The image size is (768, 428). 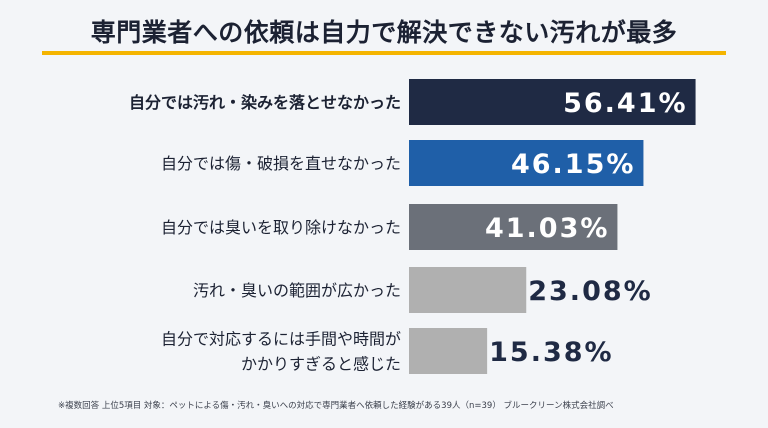 I want to click on category-label-3: 自分では臭いを取り除けなかった, so click(x=281, y=227).